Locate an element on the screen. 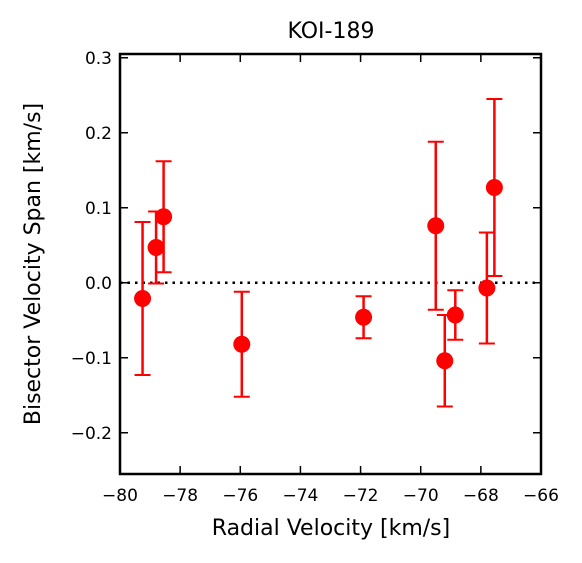 Image resolution: width=582 pixels, height=563 pixels. y-axis-label: Bisector Velocity Span [km/s] is located at coordinates (33, 264).